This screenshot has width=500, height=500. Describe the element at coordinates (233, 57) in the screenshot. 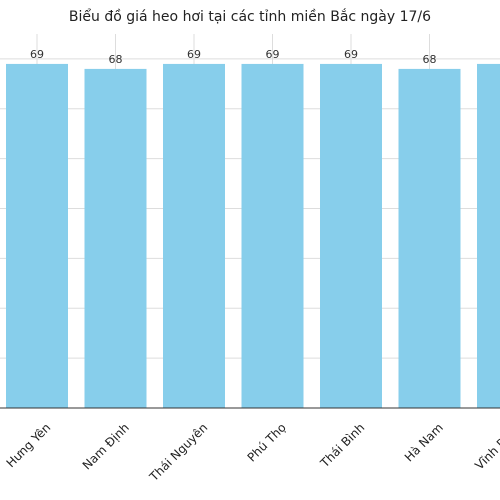

I see `data-labels: 69686969696869` at that location.